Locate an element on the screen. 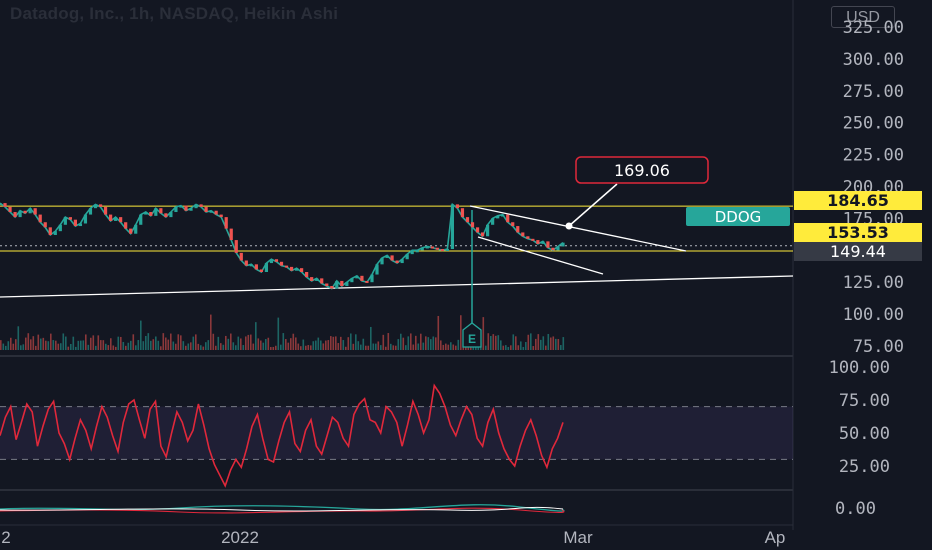 The height and width of the screenshot is (550, 932). wedge-upper-trendline is located at coordinates (578, 228).